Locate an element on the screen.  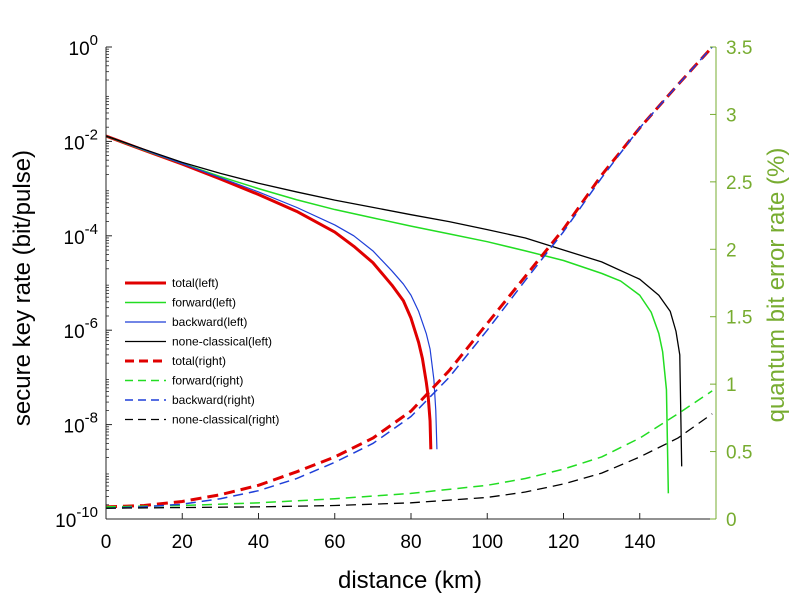
left-y-tick-label: 10⁻¹⁰ is located at coordinates (76, 518).